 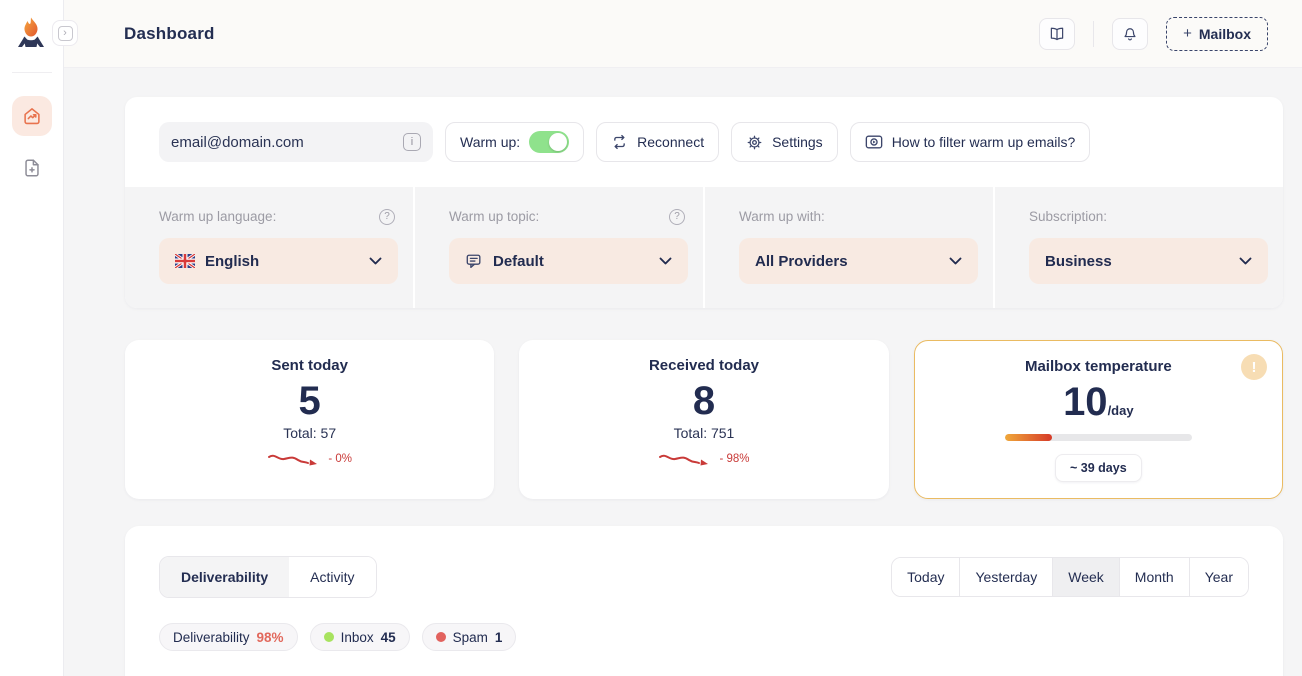 I want to click on sidebar-collapse-button: ›, so click(x=65, y=33).